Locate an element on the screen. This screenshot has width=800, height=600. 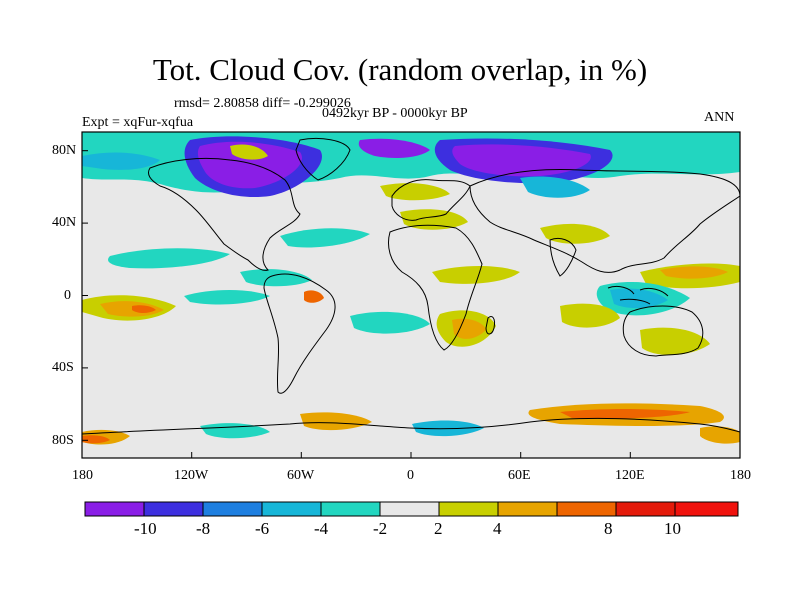
map-title: Tot. Cloud Cov. (random overlap, in %) is located at coordinates (400, 69).